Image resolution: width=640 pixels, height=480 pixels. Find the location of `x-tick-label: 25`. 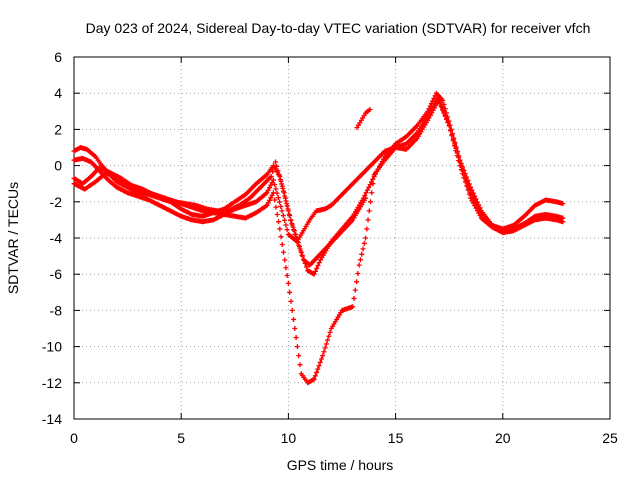

x-tick-label: 25 is located at coordinates (610, 438).